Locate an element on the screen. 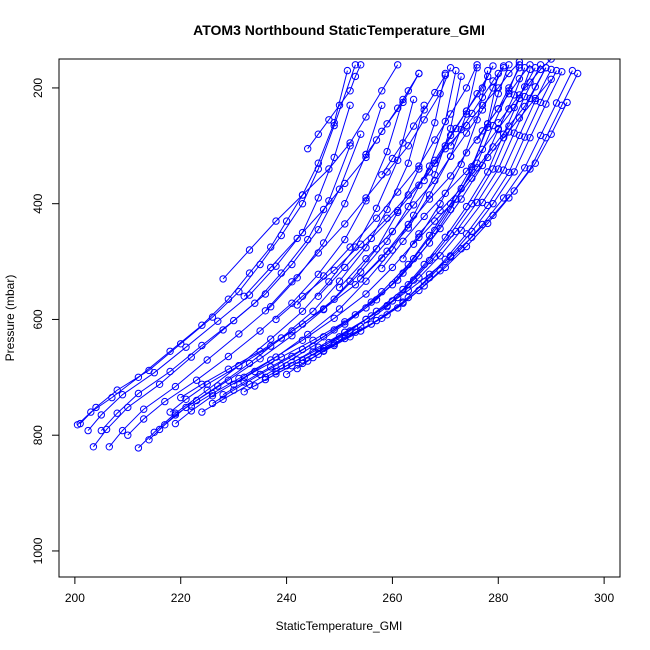 The width and height of the screenshot is (650, 650). x-axis-label: StaticTemperature_GMI is located at coordinates (339, 626).